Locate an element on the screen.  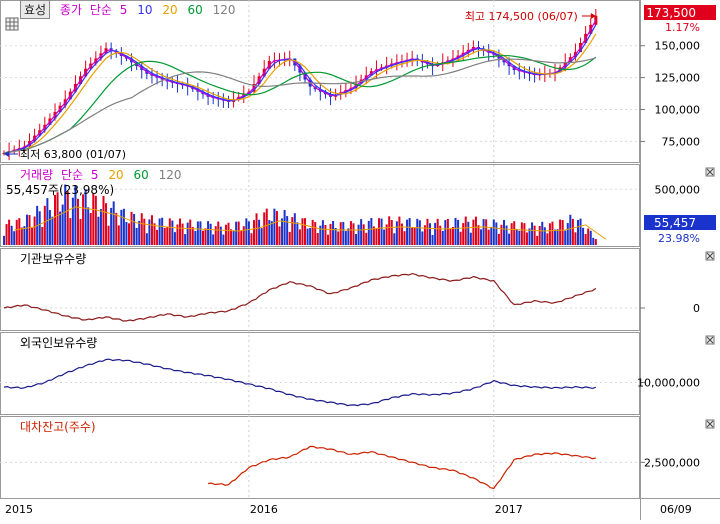
x-axis-label-2016: 2016 is located at coordinates (264, 509).